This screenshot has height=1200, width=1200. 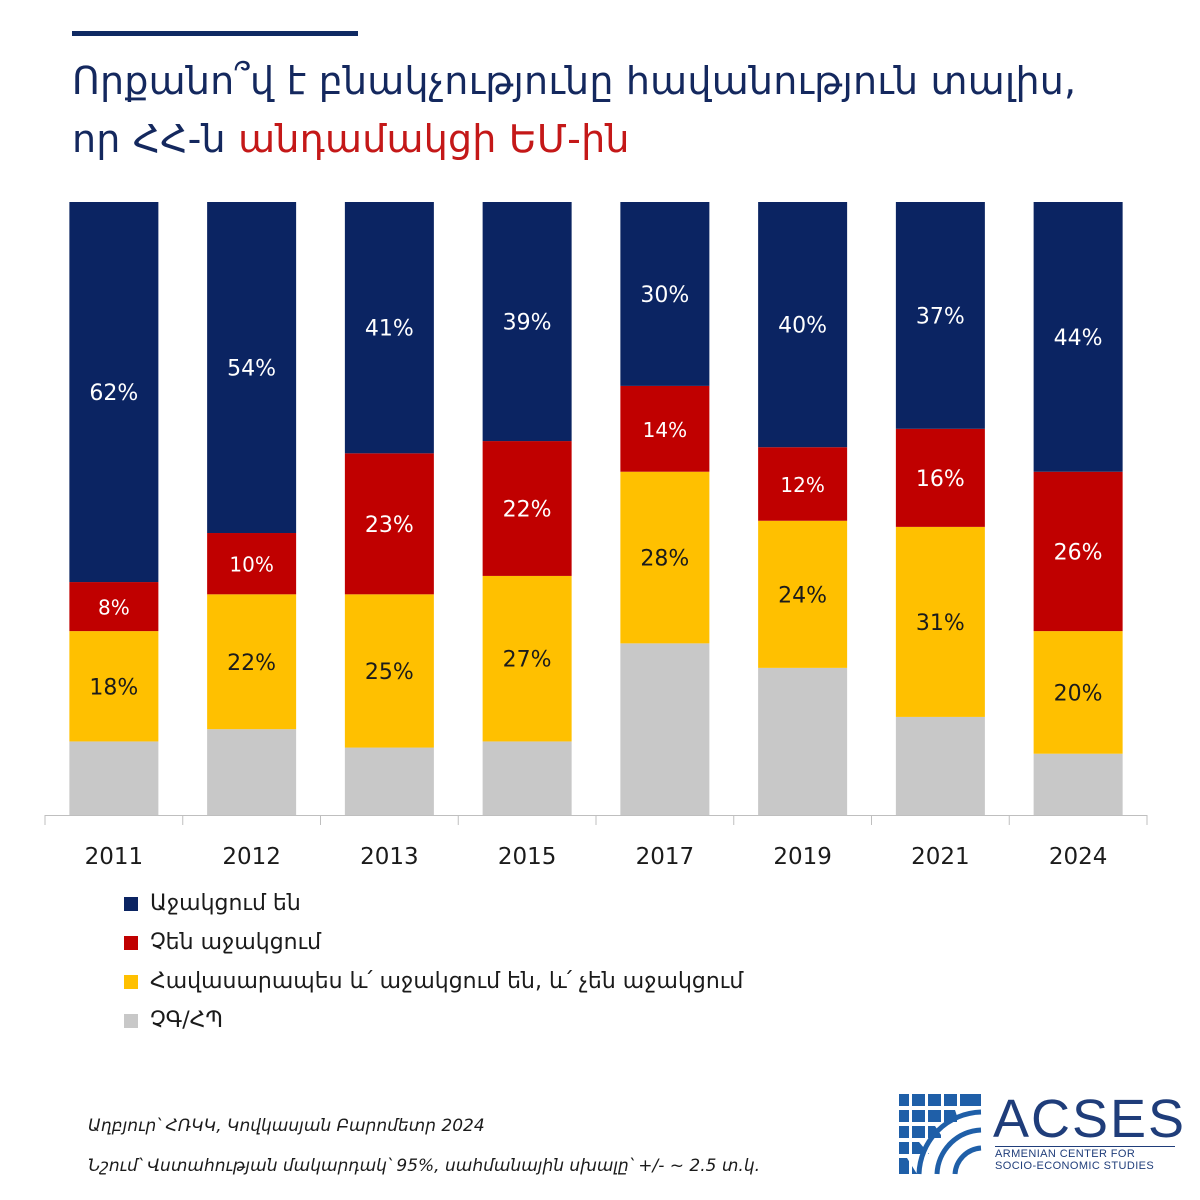 I want to click on data-label-2017-series-1: 28%, so click(x=664, y=559).